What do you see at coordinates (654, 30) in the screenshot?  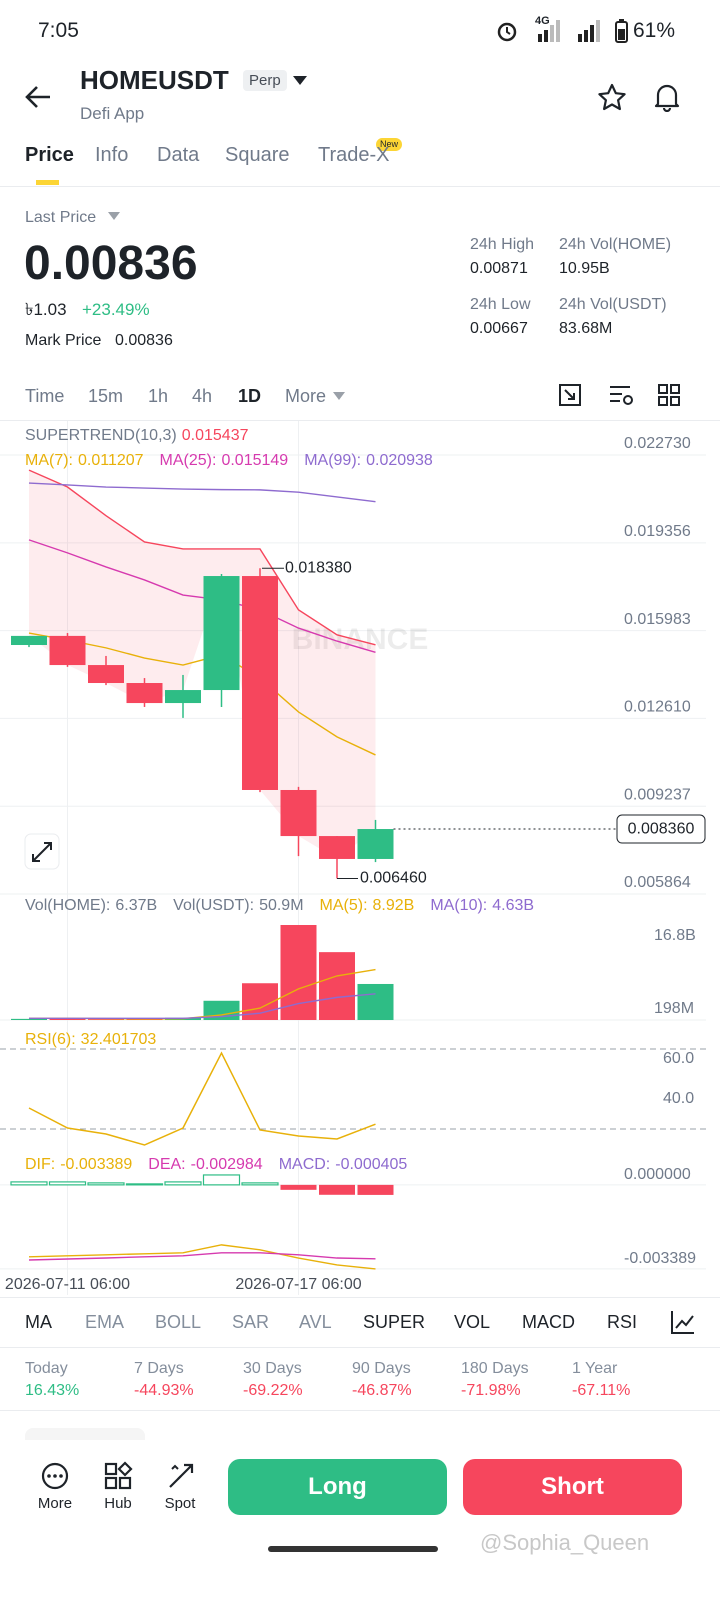 I see `battery-level: 61%` at bounding box center [654, 30].